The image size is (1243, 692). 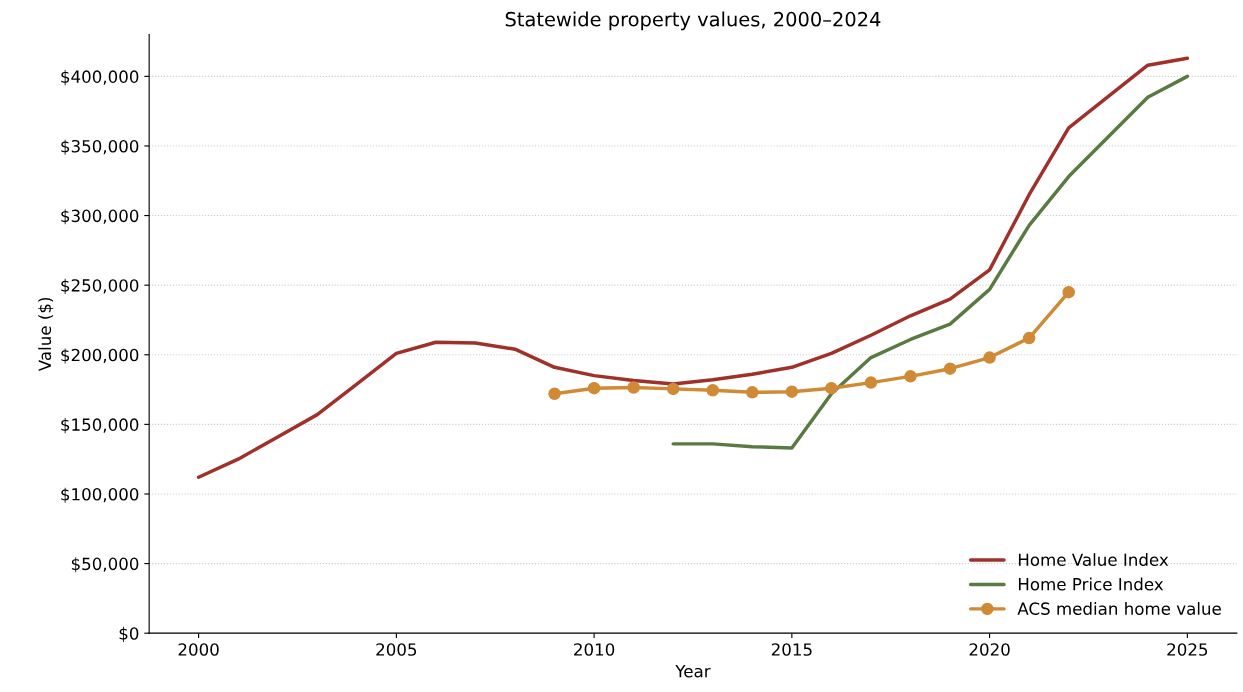 What do you see at coordinates (1119, 608) in the screenshot?
I see `legend-label: ACS median home value` at bounding box center [1119, 608].